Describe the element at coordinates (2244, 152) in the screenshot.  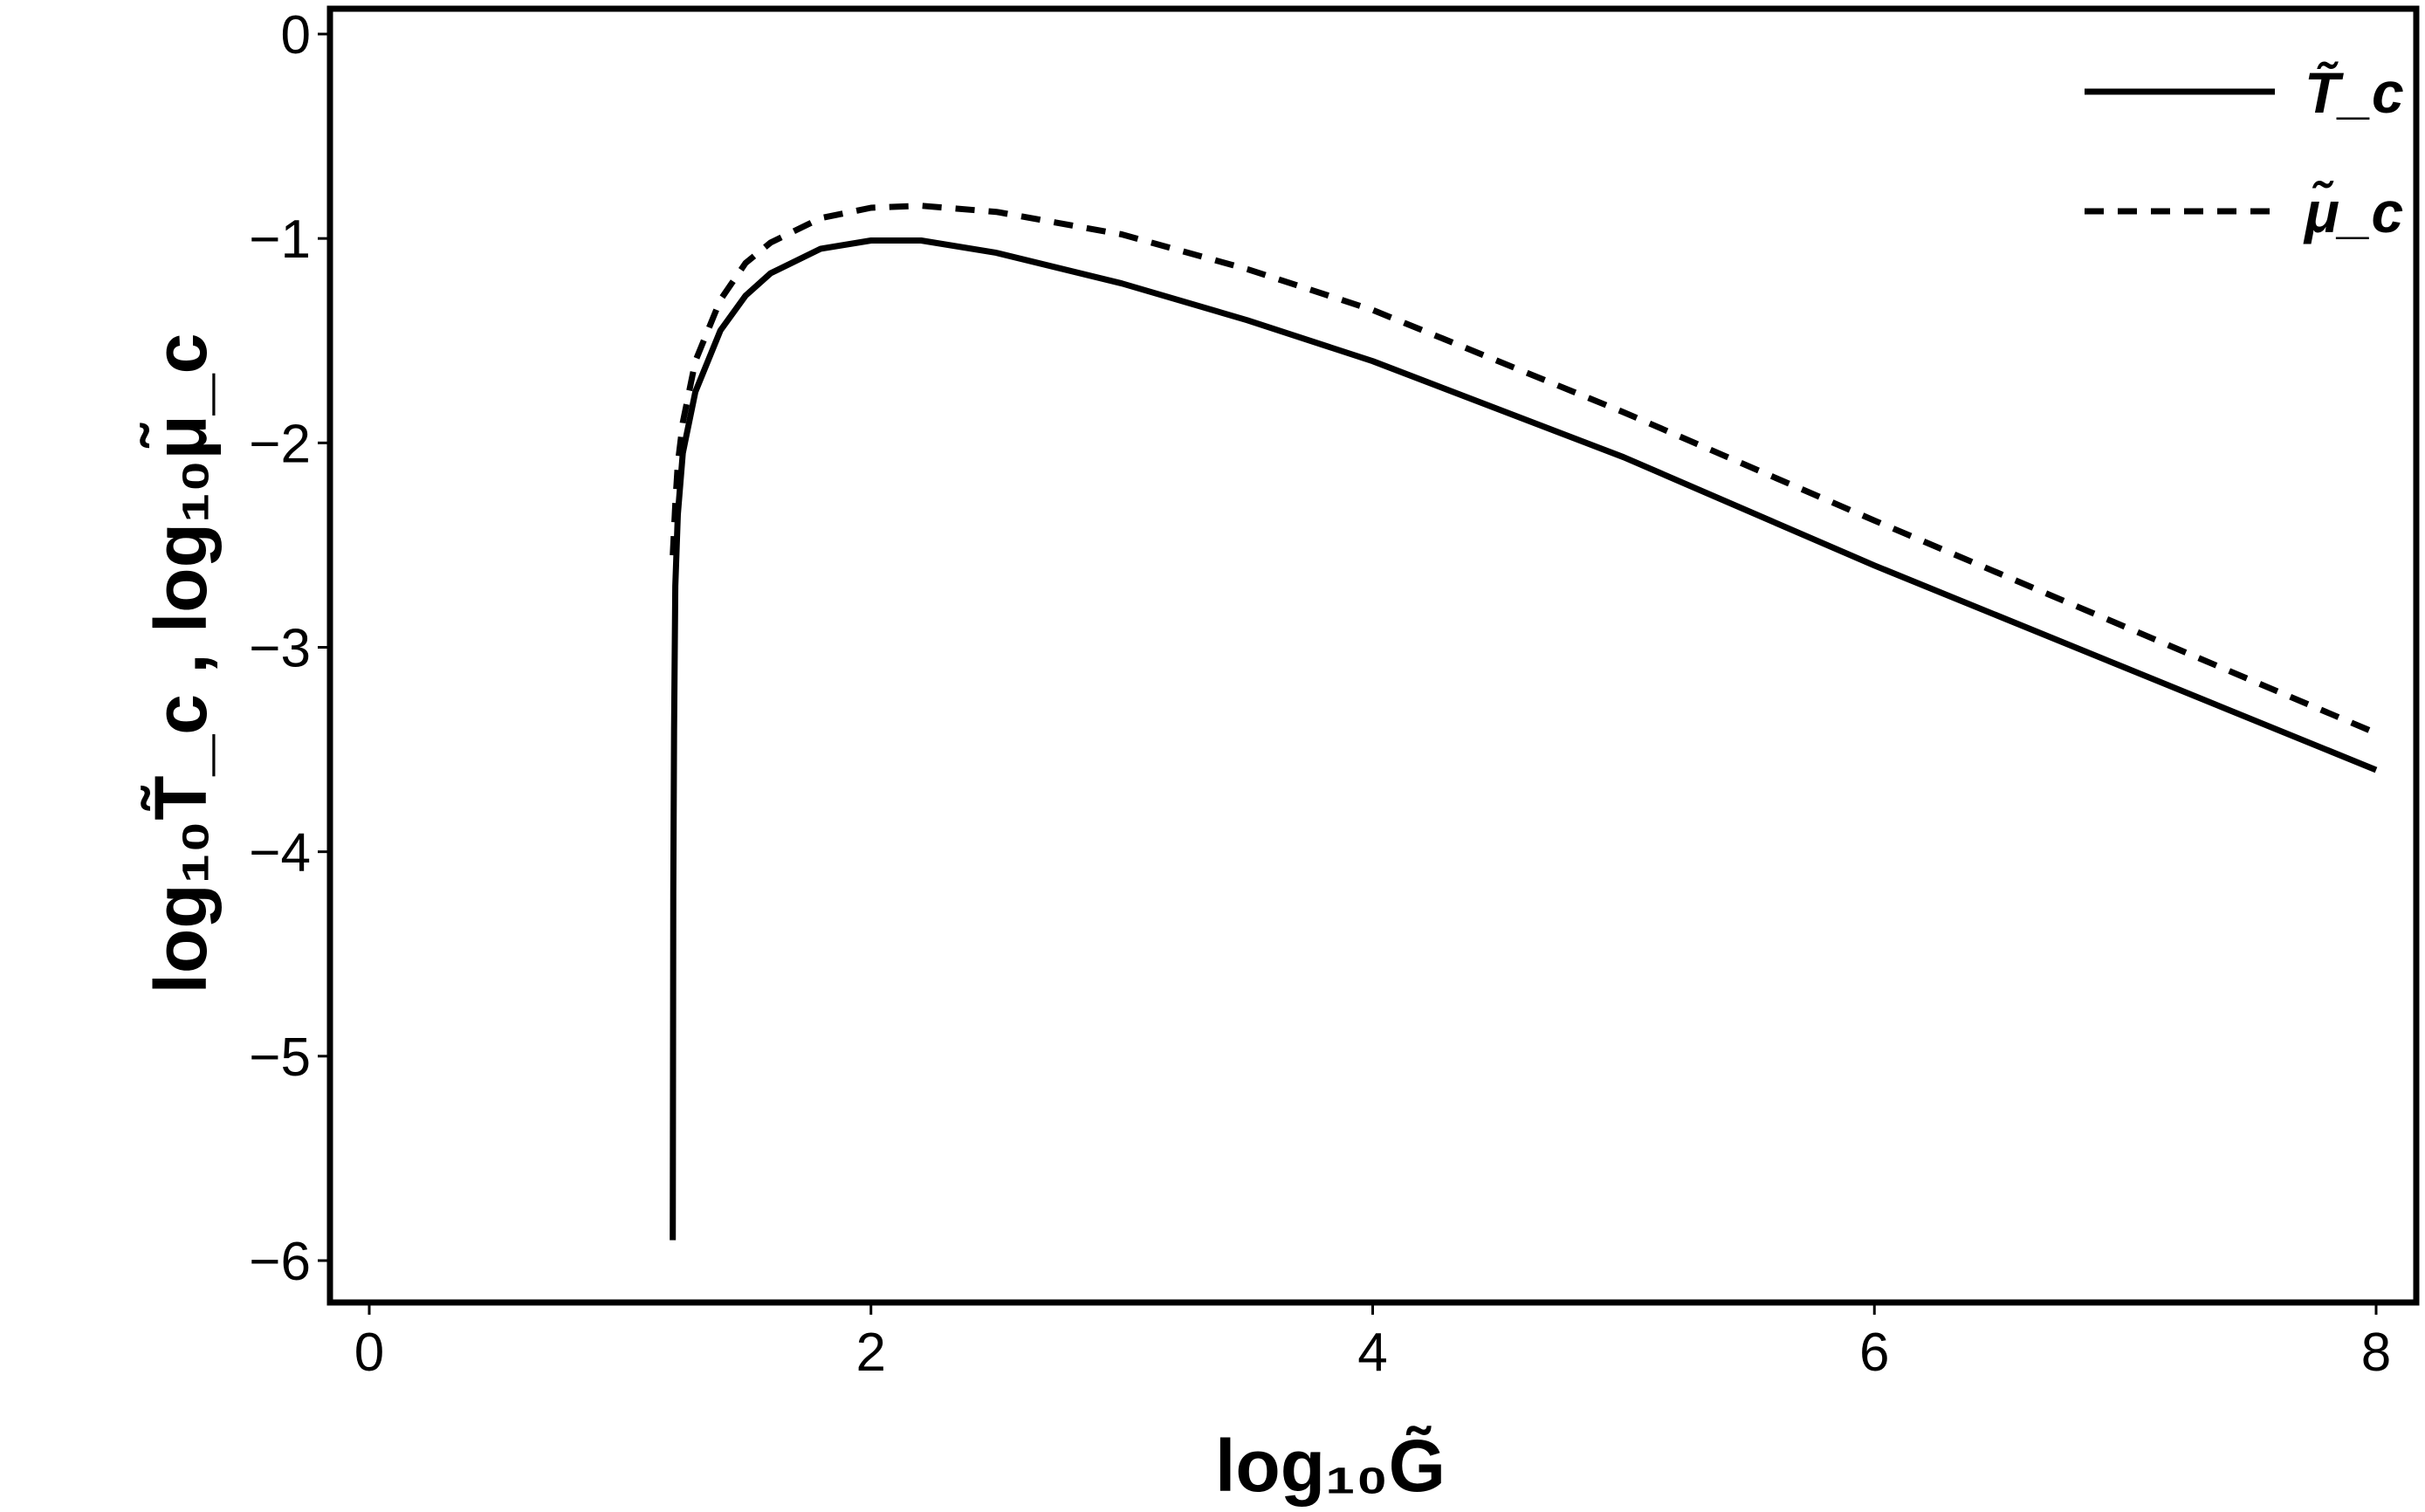
I see `legend: T̃_c μ̃_c` at that location.